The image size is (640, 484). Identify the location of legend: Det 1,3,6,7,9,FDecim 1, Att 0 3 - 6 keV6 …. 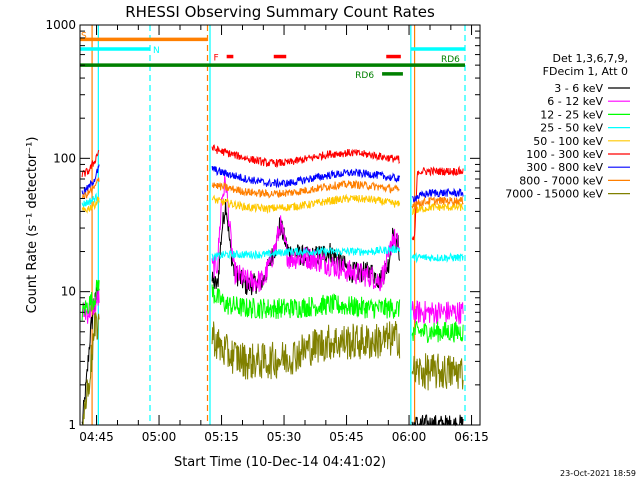
(567, 126).